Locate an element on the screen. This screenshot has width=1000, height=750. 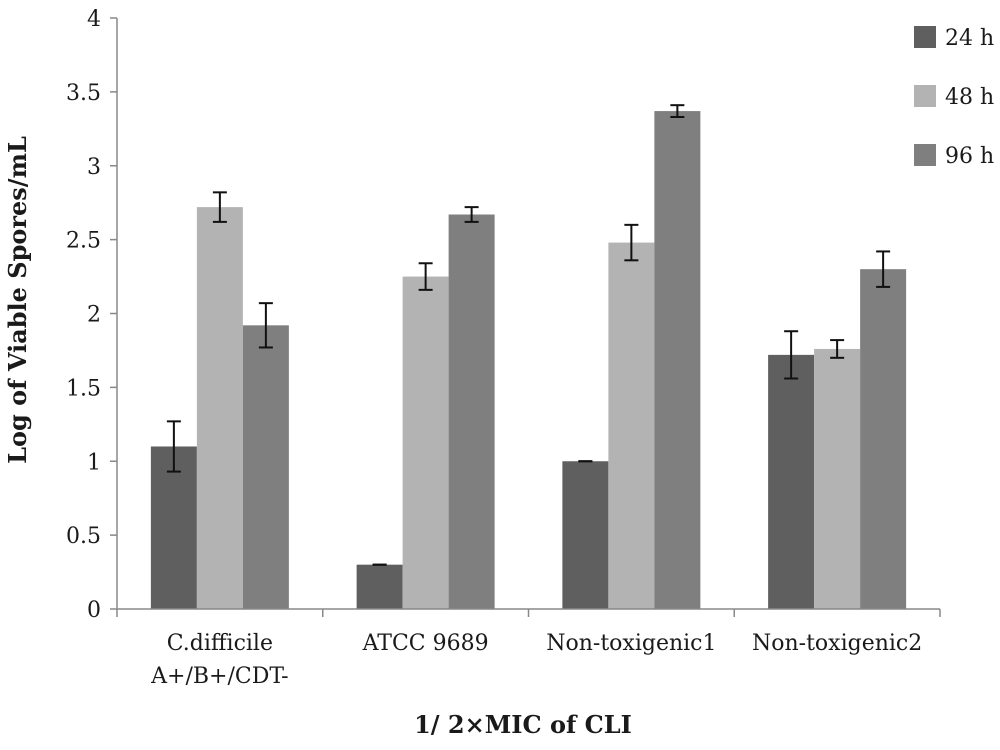
y-tick-label: 2.5 is located at coordinates (83, 241).